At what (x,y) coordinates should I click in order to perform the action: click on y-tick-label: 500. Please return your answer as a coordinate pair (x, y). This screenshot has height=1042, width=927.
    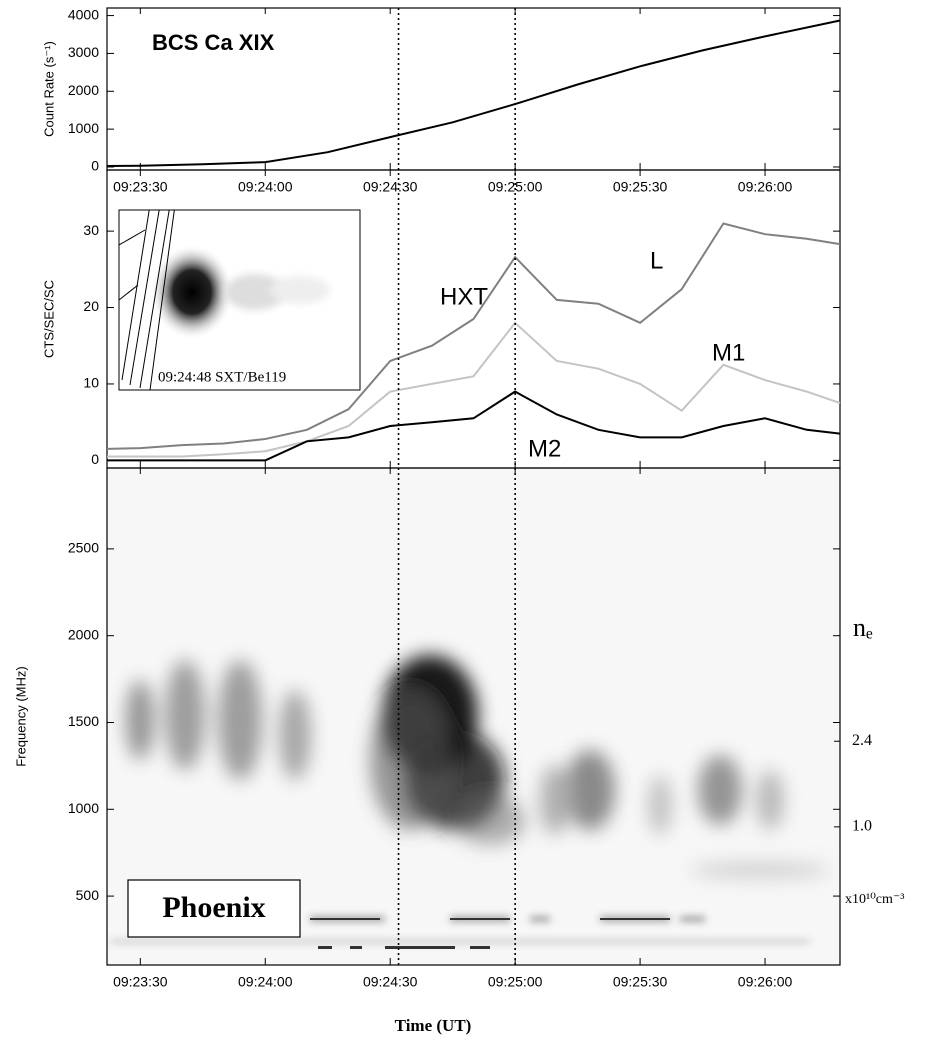
    Looking at the image, I should click on (88, 895).